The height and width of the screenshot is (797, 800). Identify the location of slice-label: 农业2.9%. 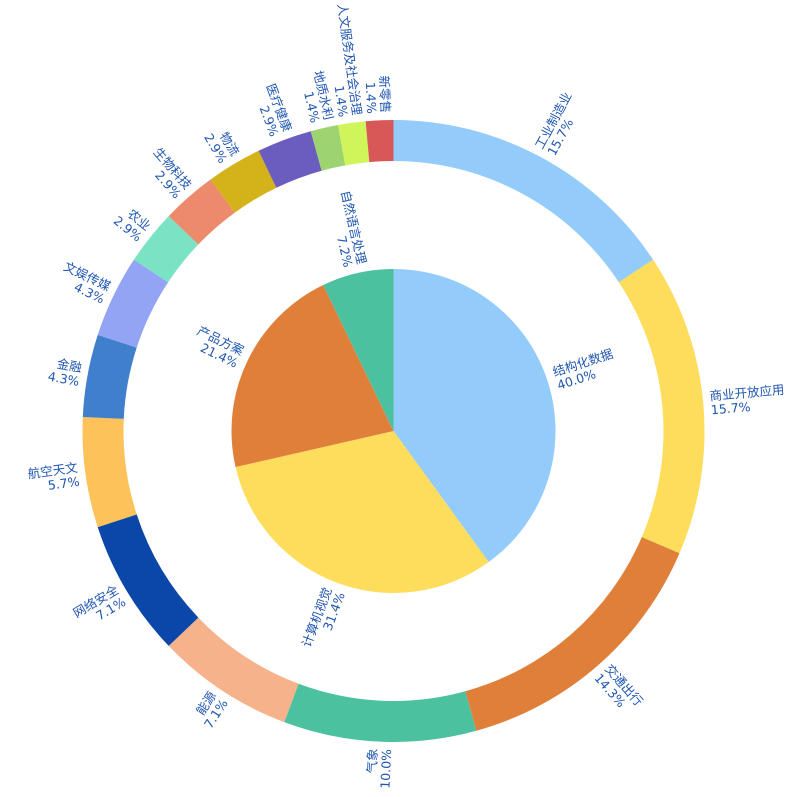
(132, 223).